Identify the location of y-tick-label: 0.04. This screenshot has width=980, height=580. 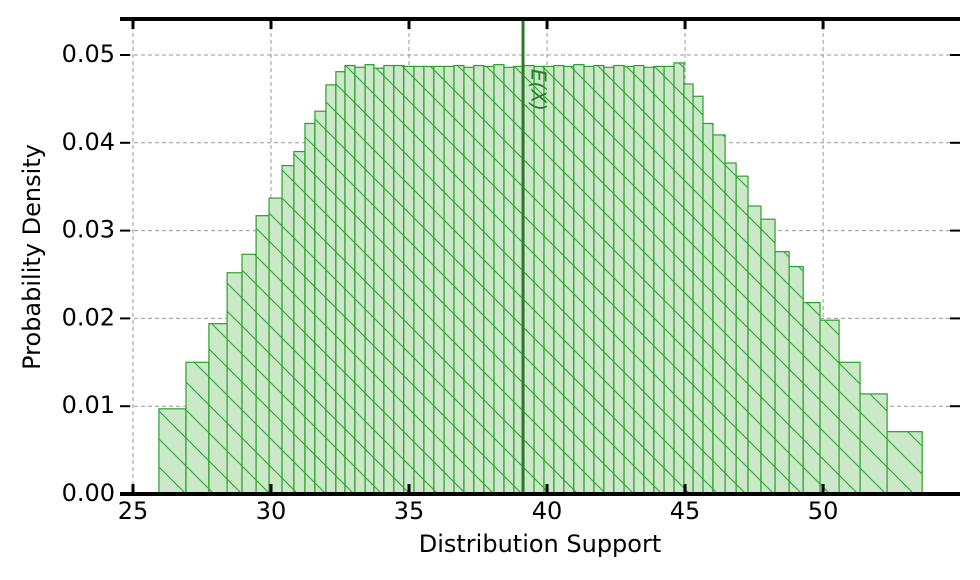
(88, 142).